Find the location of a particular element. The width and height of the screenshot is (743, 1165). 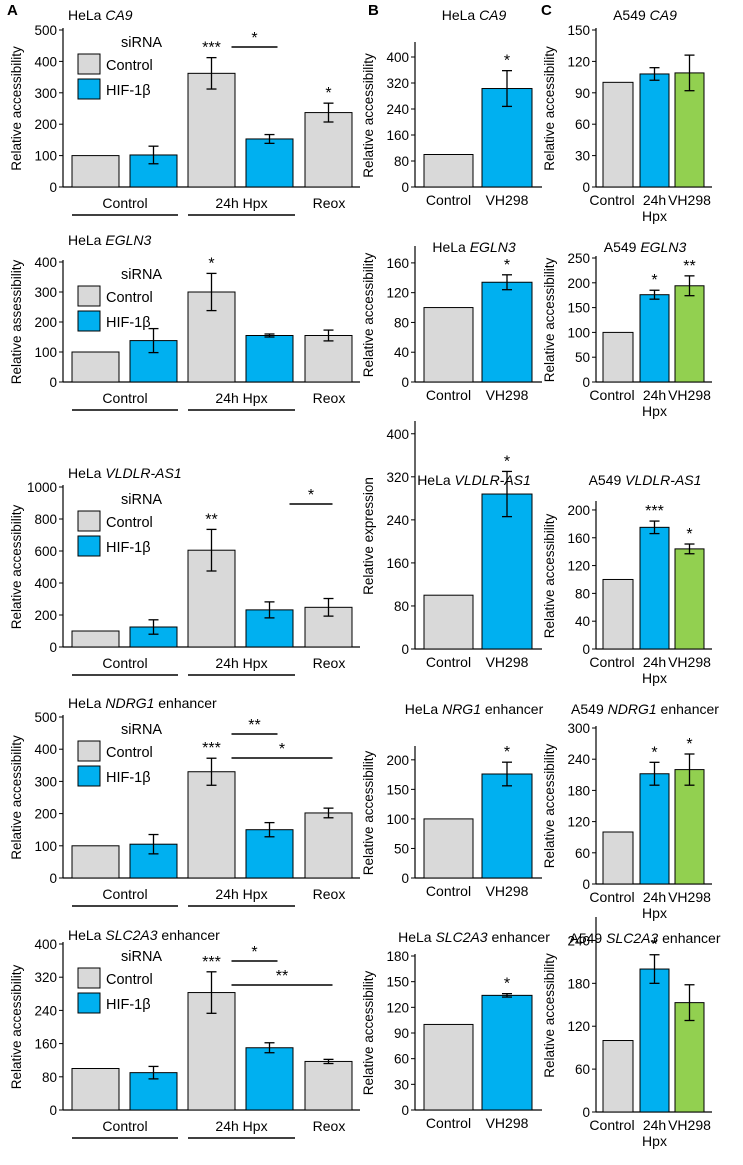

bar-24h-hpx is located at coordinates (654, 130).